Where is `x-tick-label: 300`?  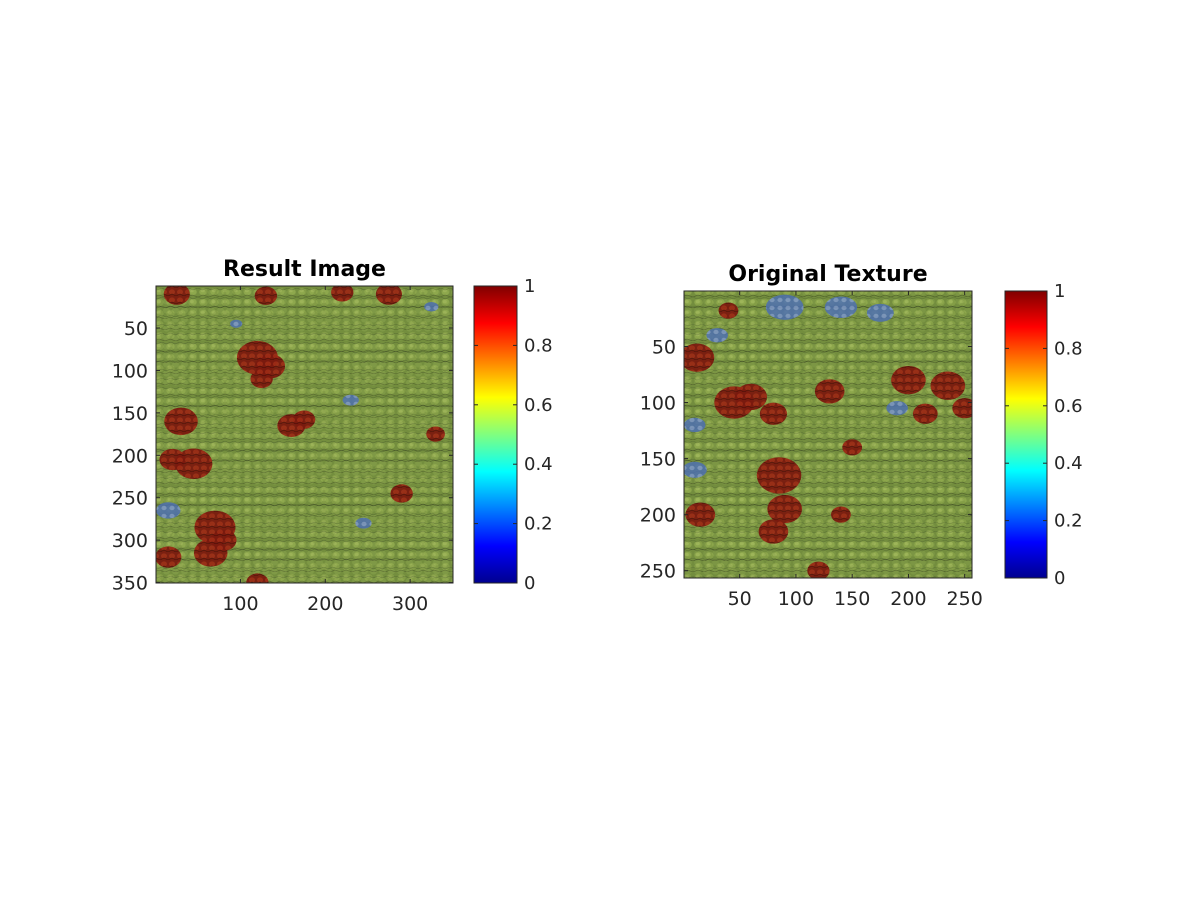
x-tick-label: 300 is located at coordinates (410, 604).